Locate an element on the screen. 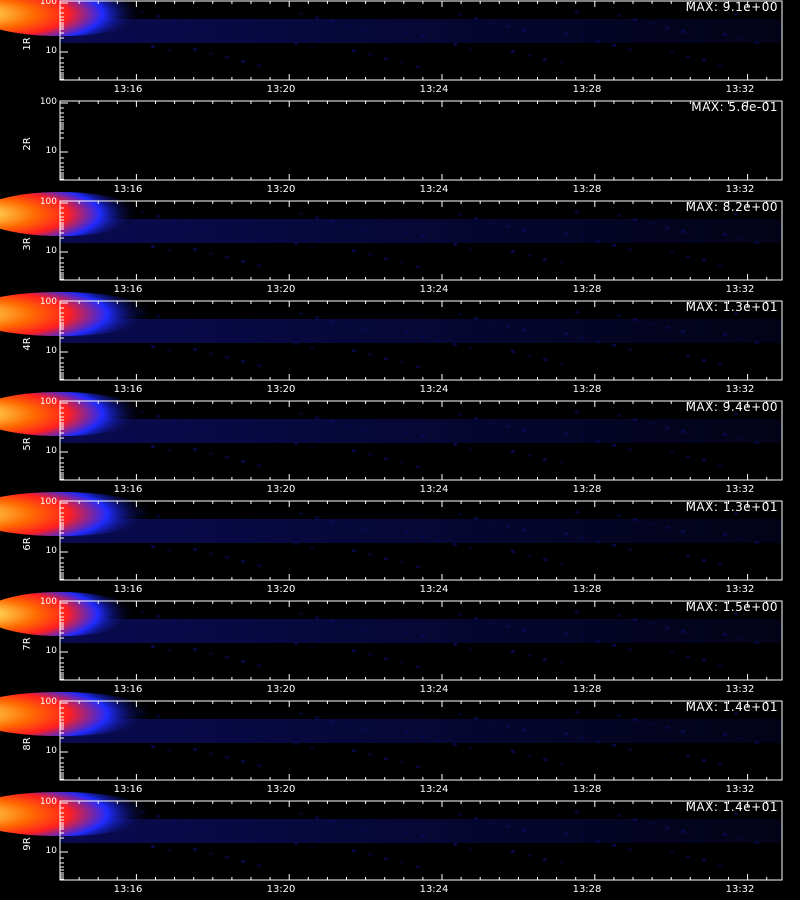 This screenshot has width=800, height=900. panel-plot is located at coordinates (391, 636).